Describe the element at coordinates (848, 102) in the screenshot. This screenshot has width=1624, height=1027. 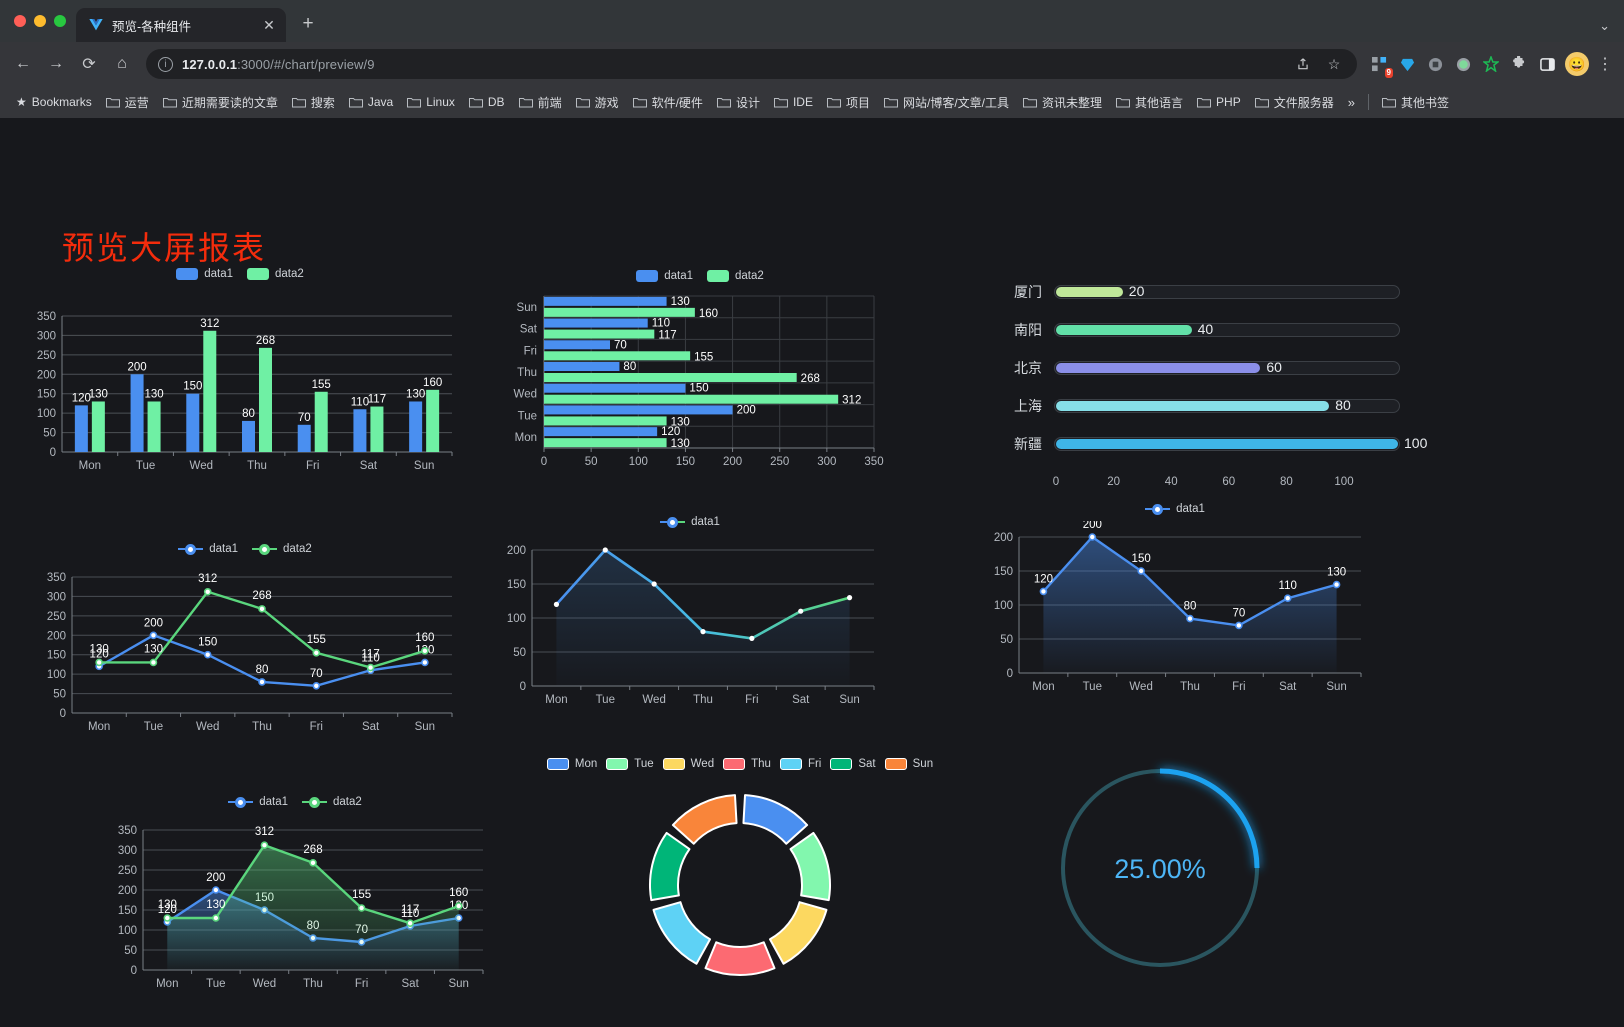
I see `bookmark-folder: 项目` at that location.